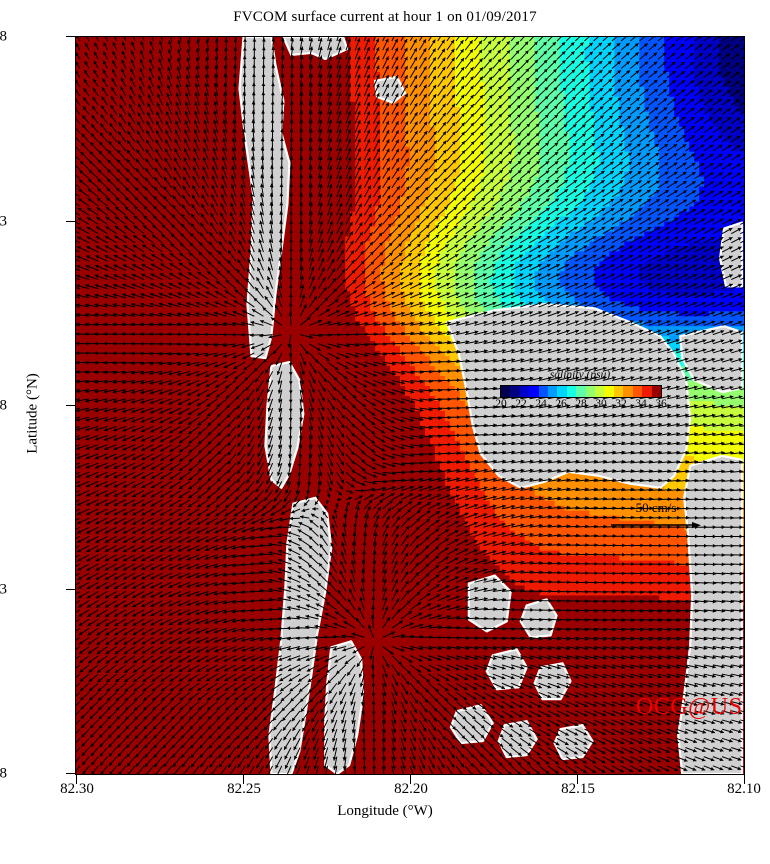 The image size is (770, 864). I want to click on colorbar-tick-label: 36, so click(661, 404).